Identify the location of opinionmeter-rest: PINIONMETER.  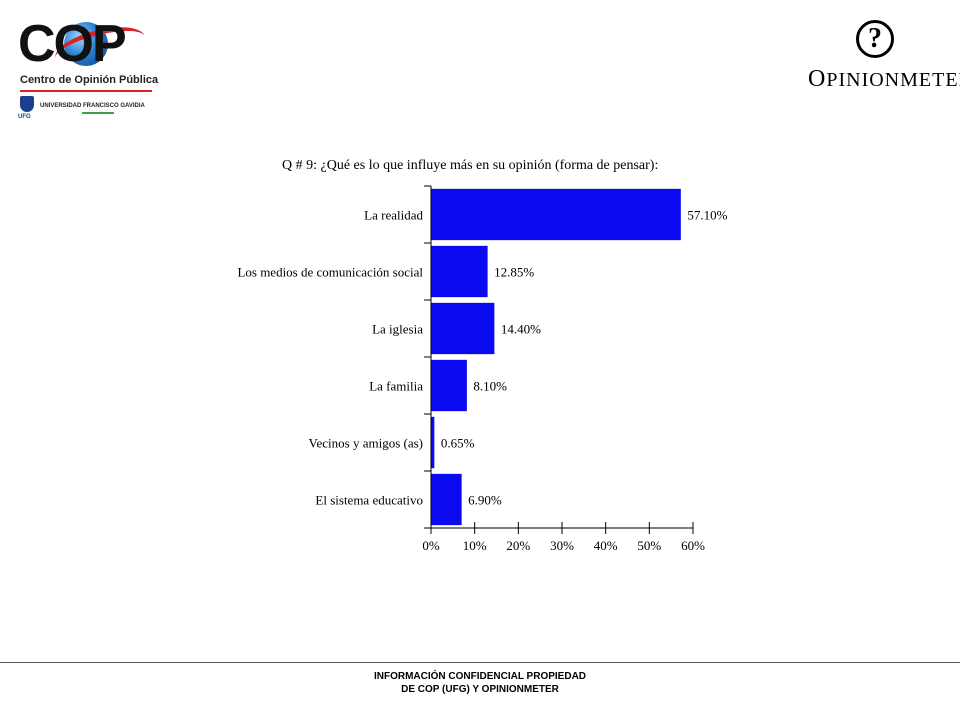
(893, 80).